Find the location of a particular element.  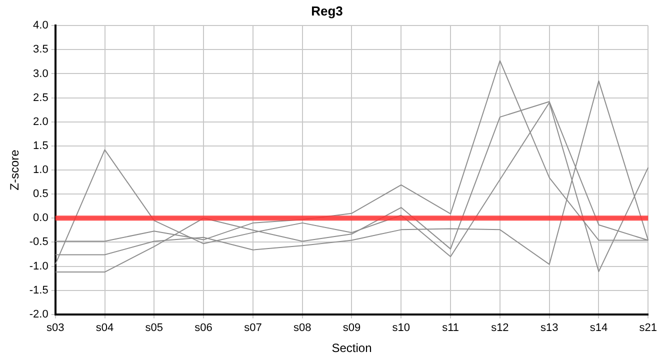

x-tick-label: s06 is located at coordinates (203, 328).